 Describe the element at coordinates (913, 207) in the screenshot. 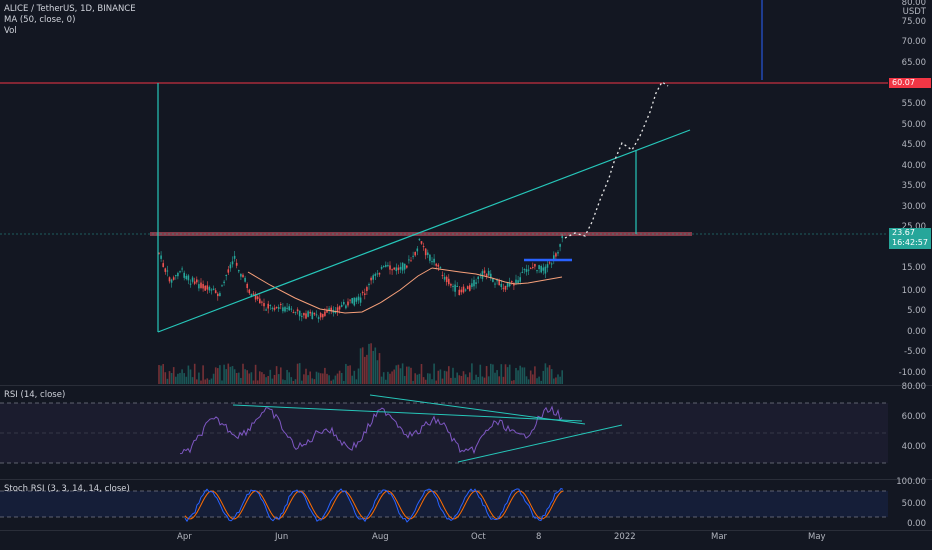

I see `tick-30: 30.00` at that location.